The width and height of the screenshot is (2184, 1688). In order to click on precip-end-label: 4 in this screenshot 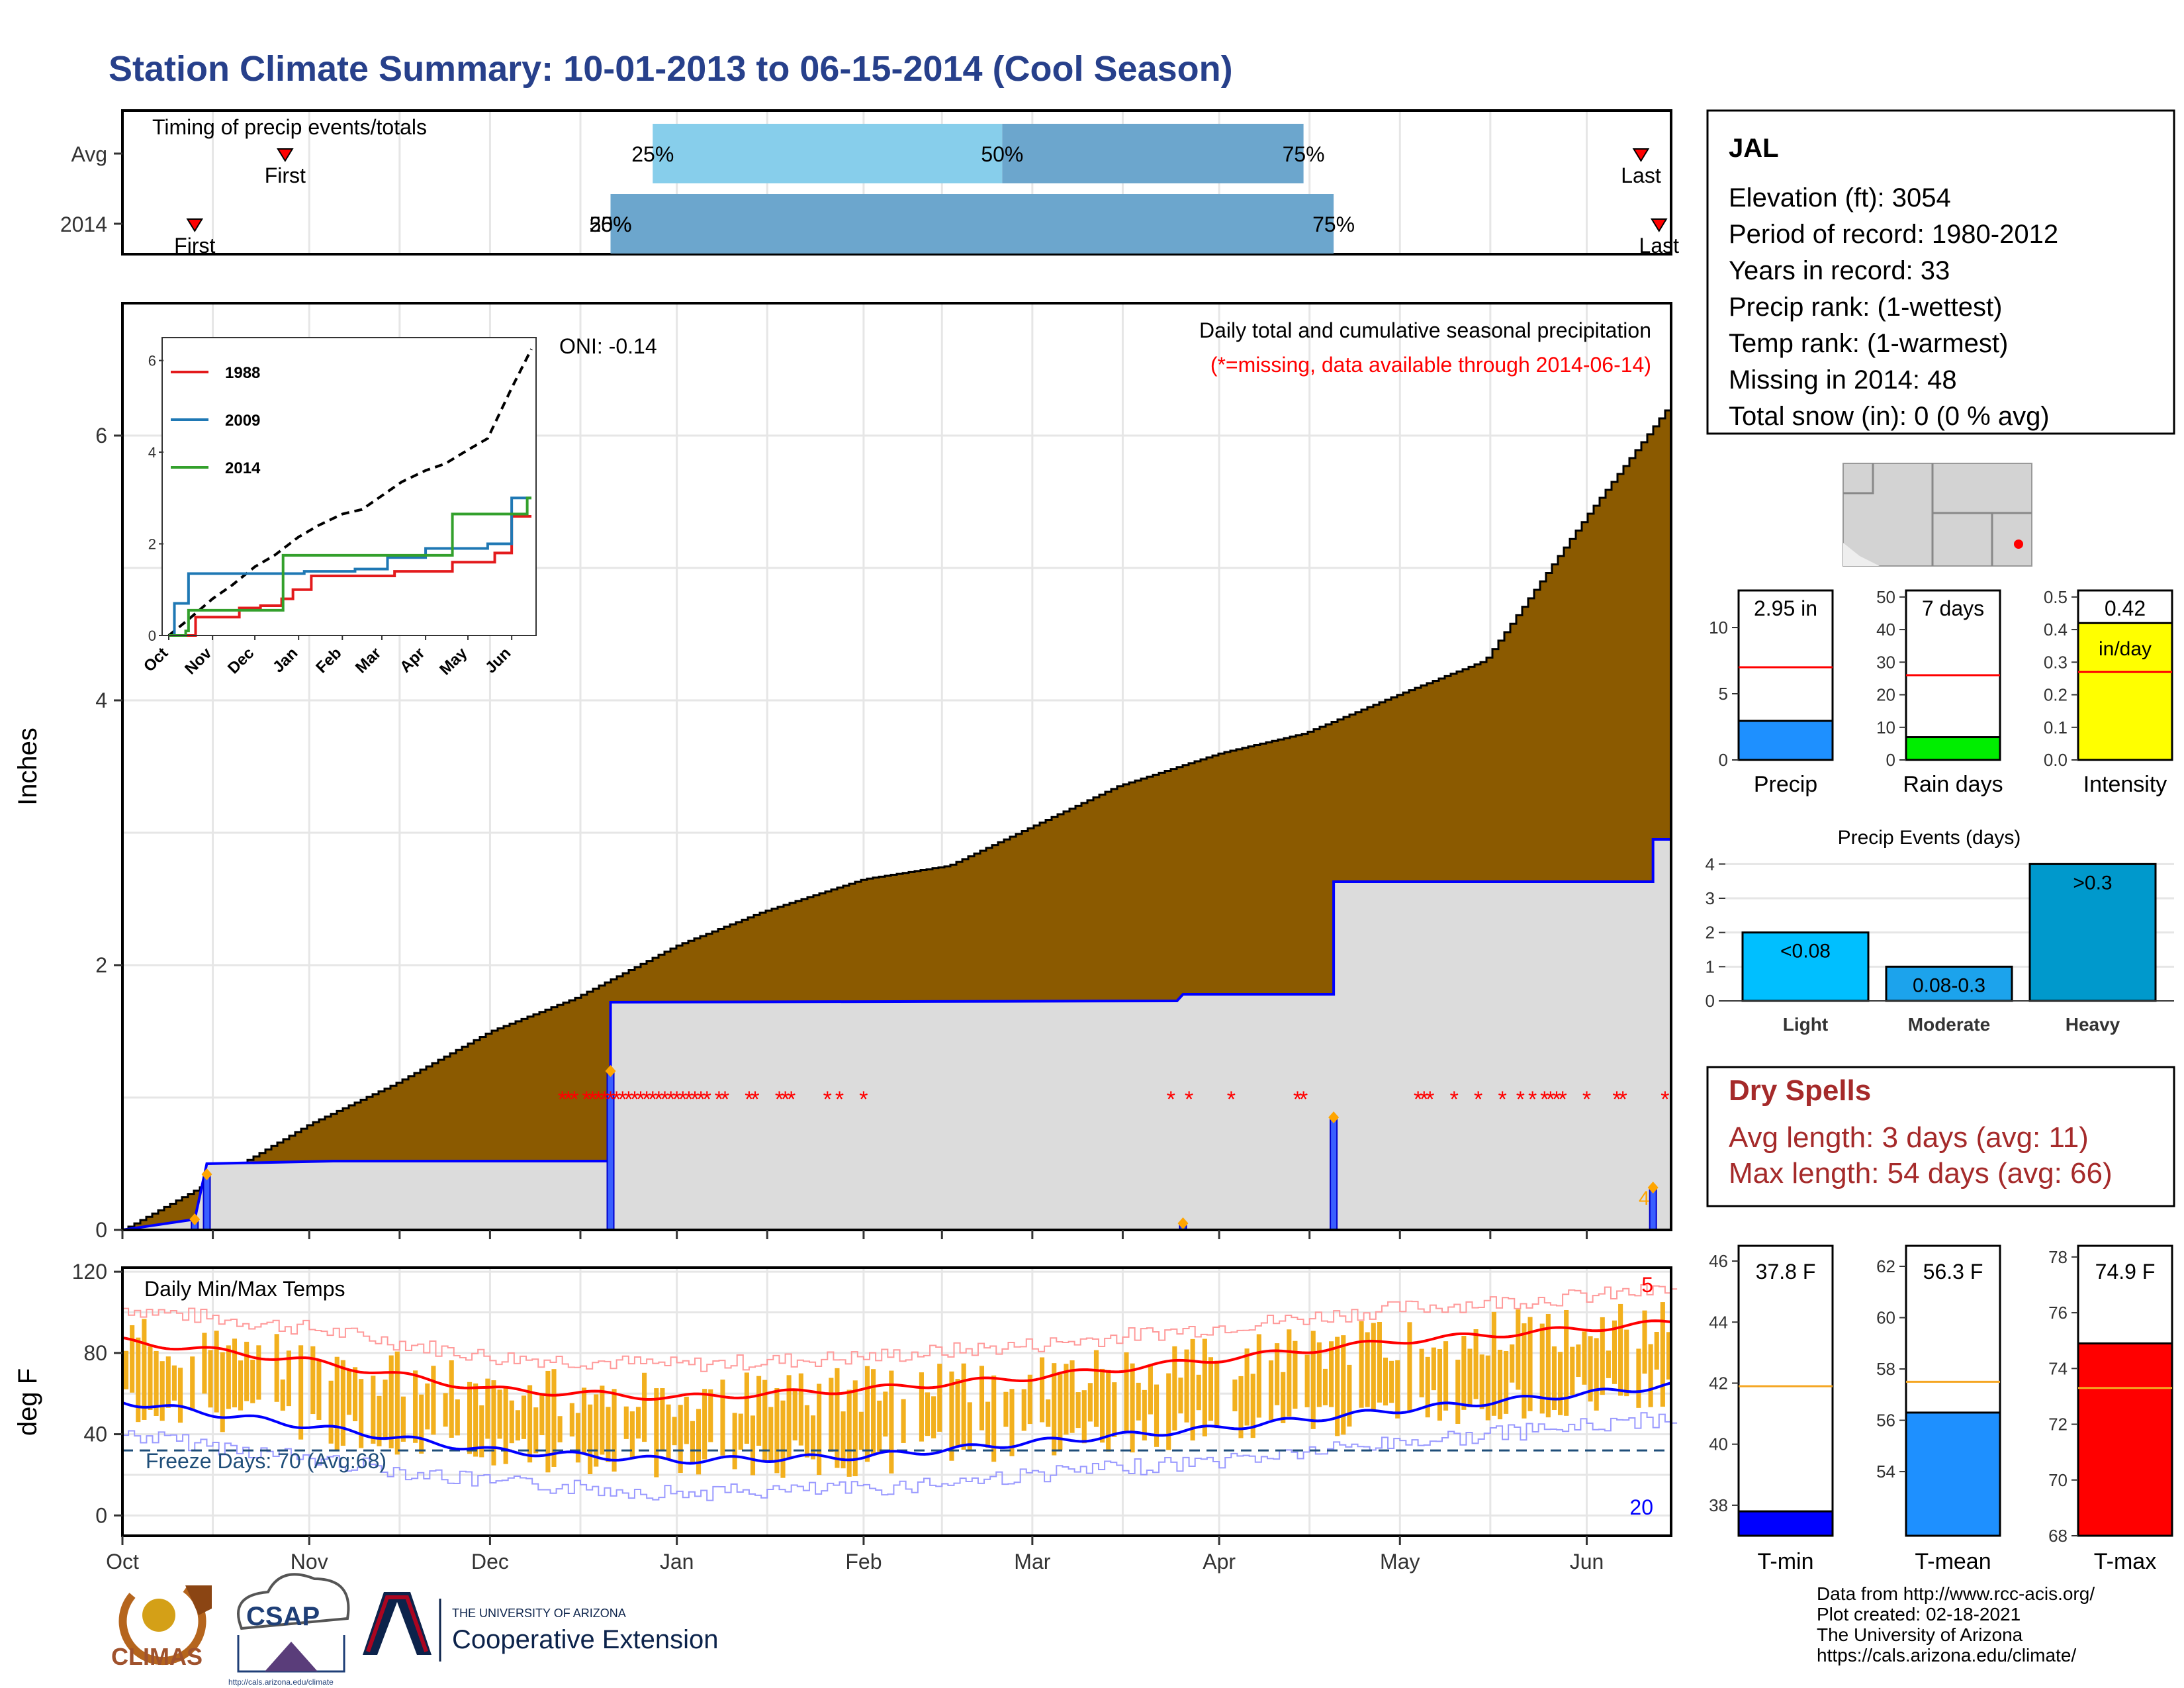, I will do `click(1644, 1198)`.